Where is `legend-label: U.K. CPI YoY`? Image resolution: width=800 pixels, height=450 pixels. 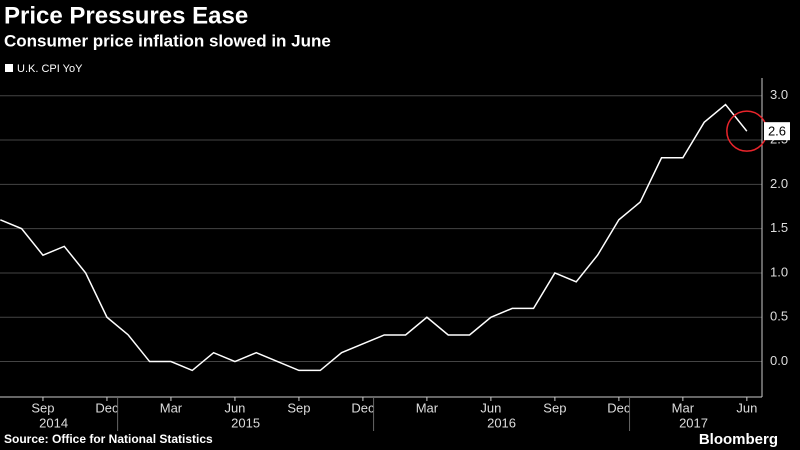
legend-label: U.K. CPI YoY is located at coordinates (50, 69).